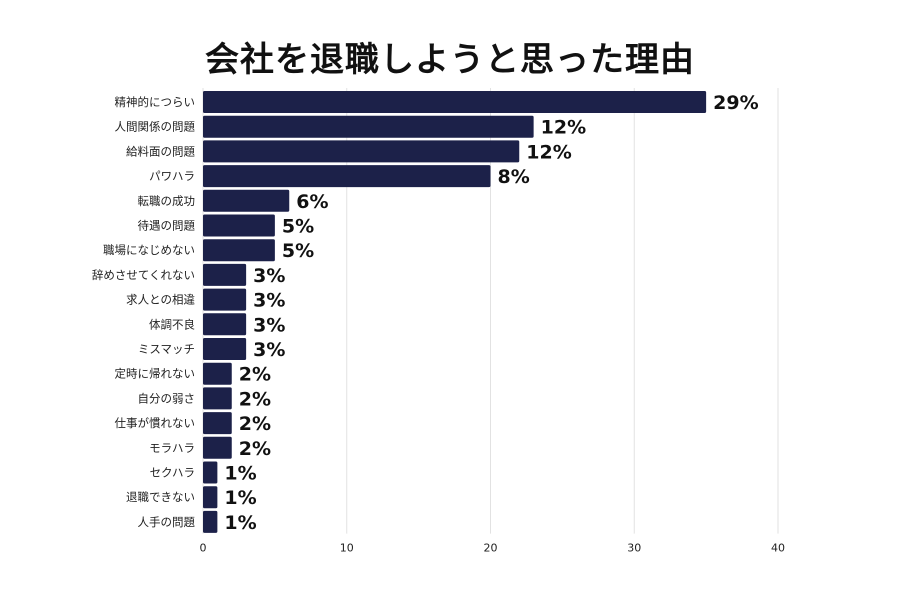 This screenshot has width=900, height=600. Describe the element at coordinates (172, 448) in the screenshot. I see `category-label: モラハラ` at that location.